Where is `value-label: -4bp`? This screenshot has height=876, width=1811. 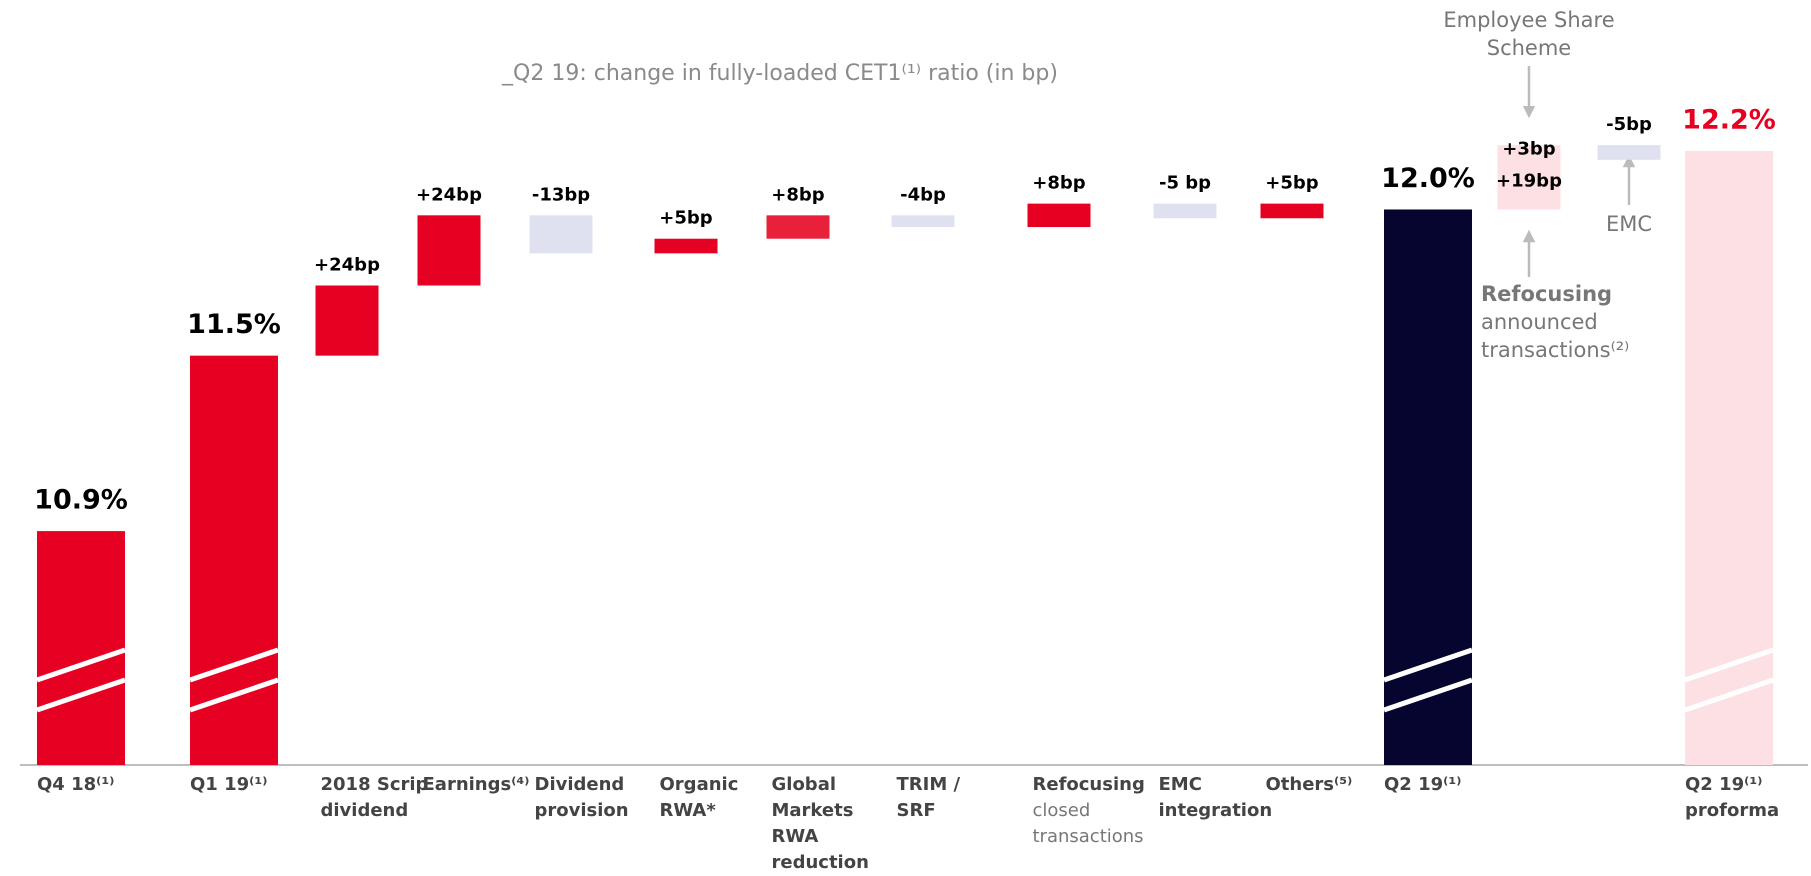
value-label: -4bp is located at coordinates (923, 194).